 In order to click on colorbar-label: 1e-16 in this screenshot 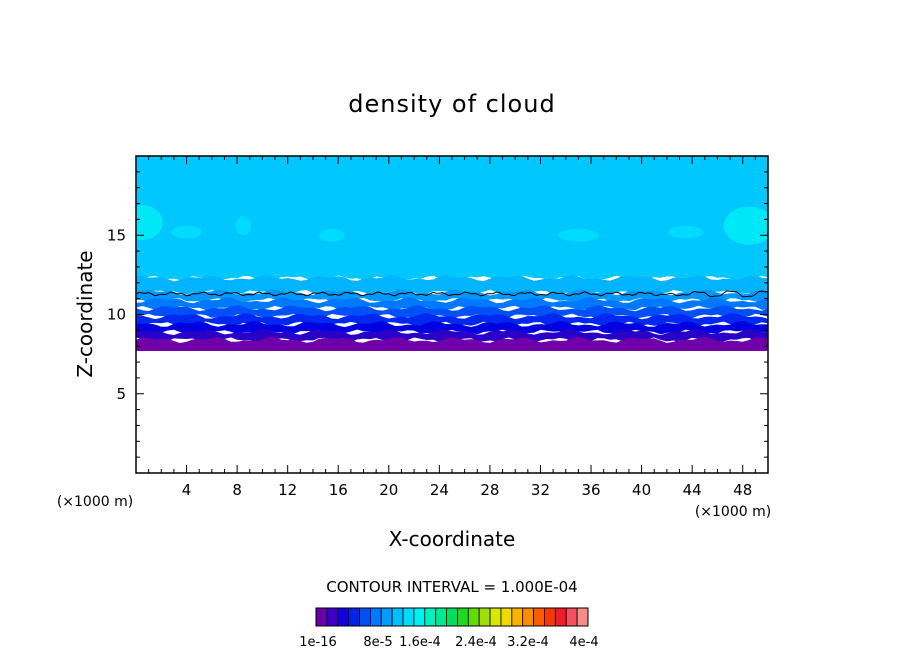, I will do `click(318, 642)`.